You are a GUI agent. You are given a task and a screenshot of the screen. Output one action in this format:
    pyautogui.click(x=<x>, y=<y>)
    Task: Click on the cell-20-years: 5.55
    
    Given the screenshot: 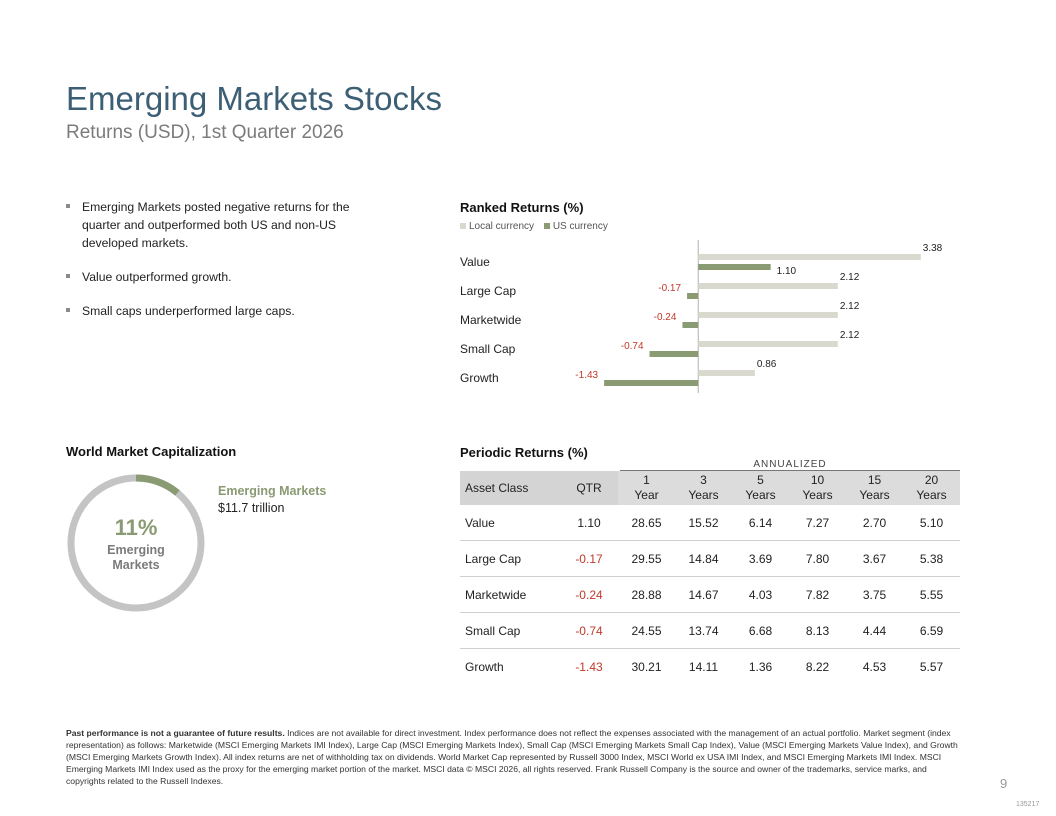 What is the action you would take?
    pyautogui.click(x=931, y=594)
    